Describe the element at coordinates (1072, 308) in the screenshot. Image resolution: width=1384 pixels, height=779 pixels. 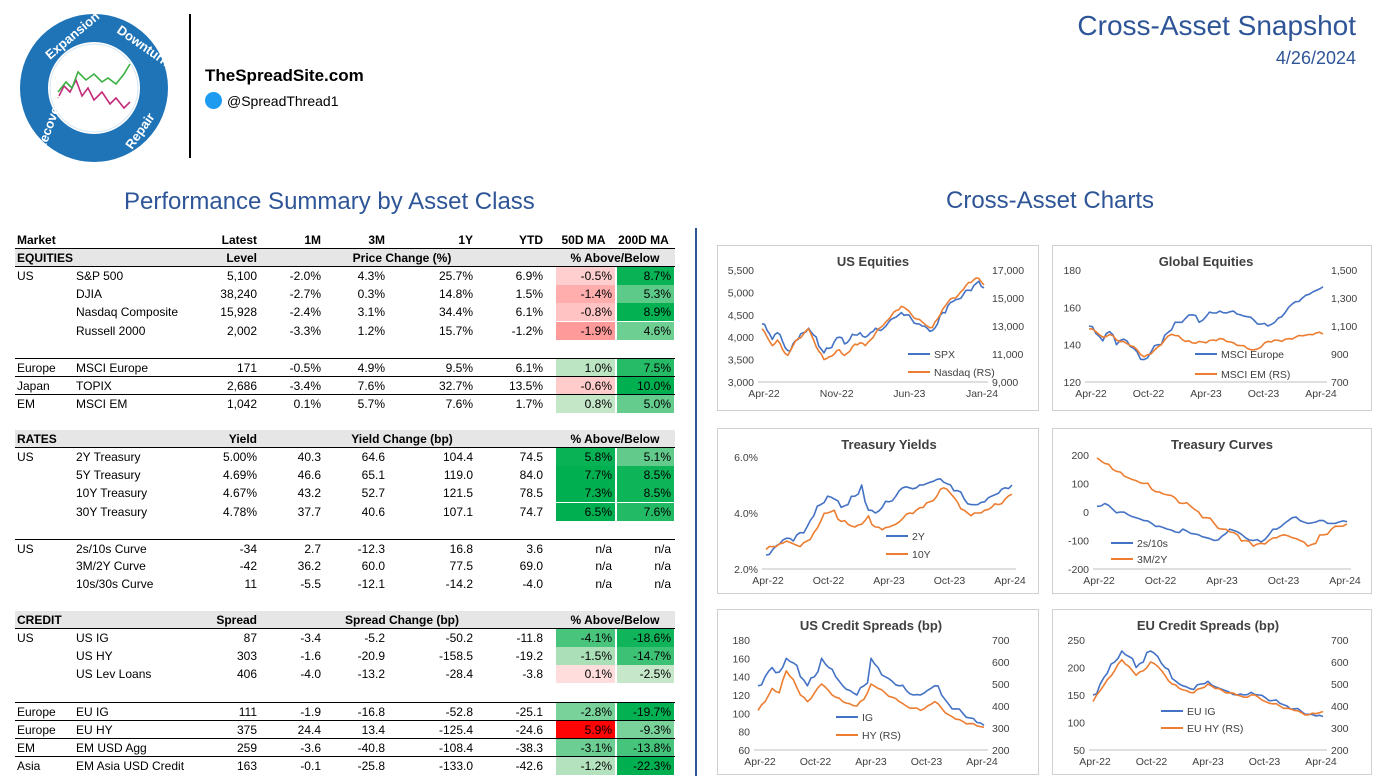
I see `y-tick-label: 160` at that location.